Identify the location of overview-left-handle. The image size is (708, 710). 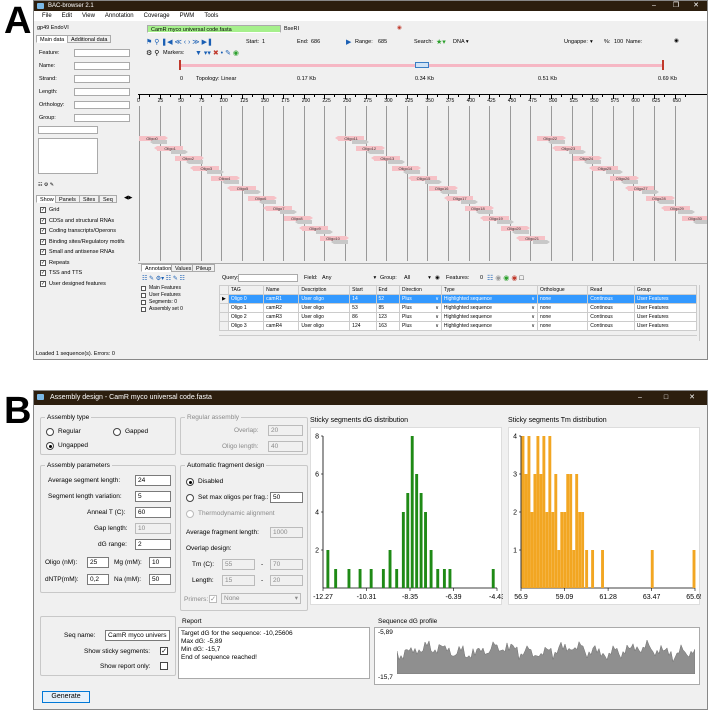
(180, 65).